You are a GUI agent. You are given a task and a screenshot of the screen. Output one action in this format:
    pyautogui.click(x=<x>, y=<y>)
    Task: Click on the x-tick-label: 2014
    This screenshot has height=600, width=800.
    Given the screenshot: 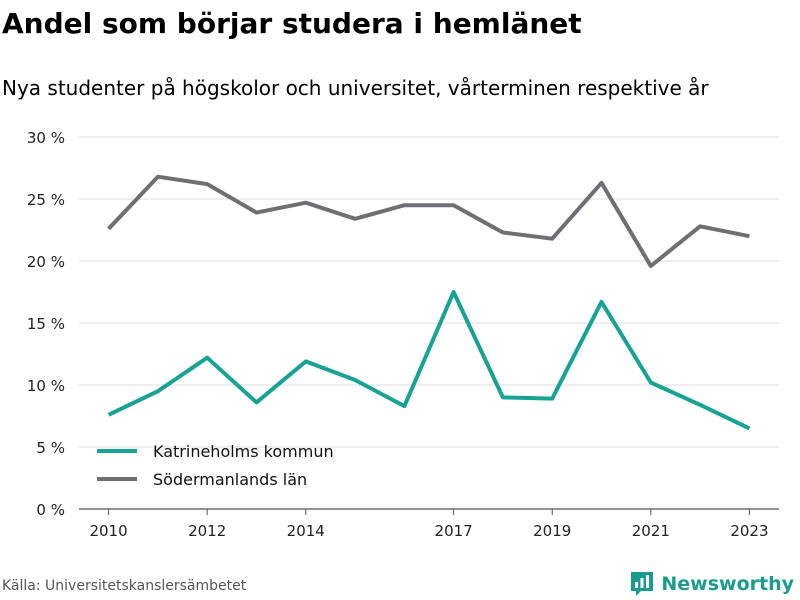 What is the action you would take?
    pyautogui.click(x=306, y=531)
    